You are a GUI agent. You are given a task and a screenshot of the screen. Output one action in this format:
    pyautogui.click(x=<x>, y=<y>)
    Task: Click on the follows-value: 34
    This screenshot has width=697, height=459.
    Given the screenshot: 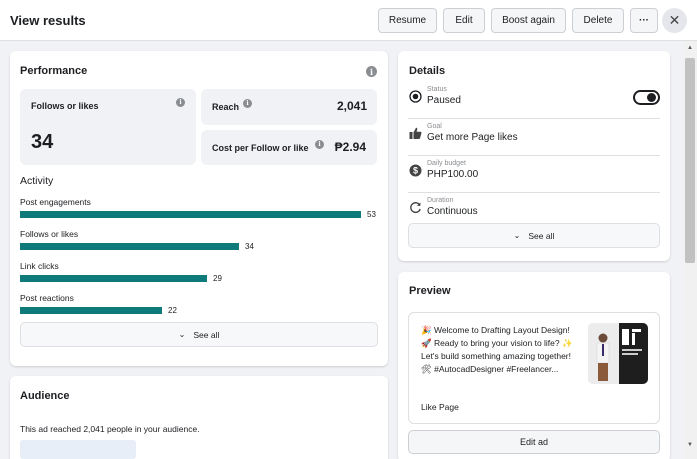 What is the action you would take?
    pyautogui.click(x=42, y=142)
    